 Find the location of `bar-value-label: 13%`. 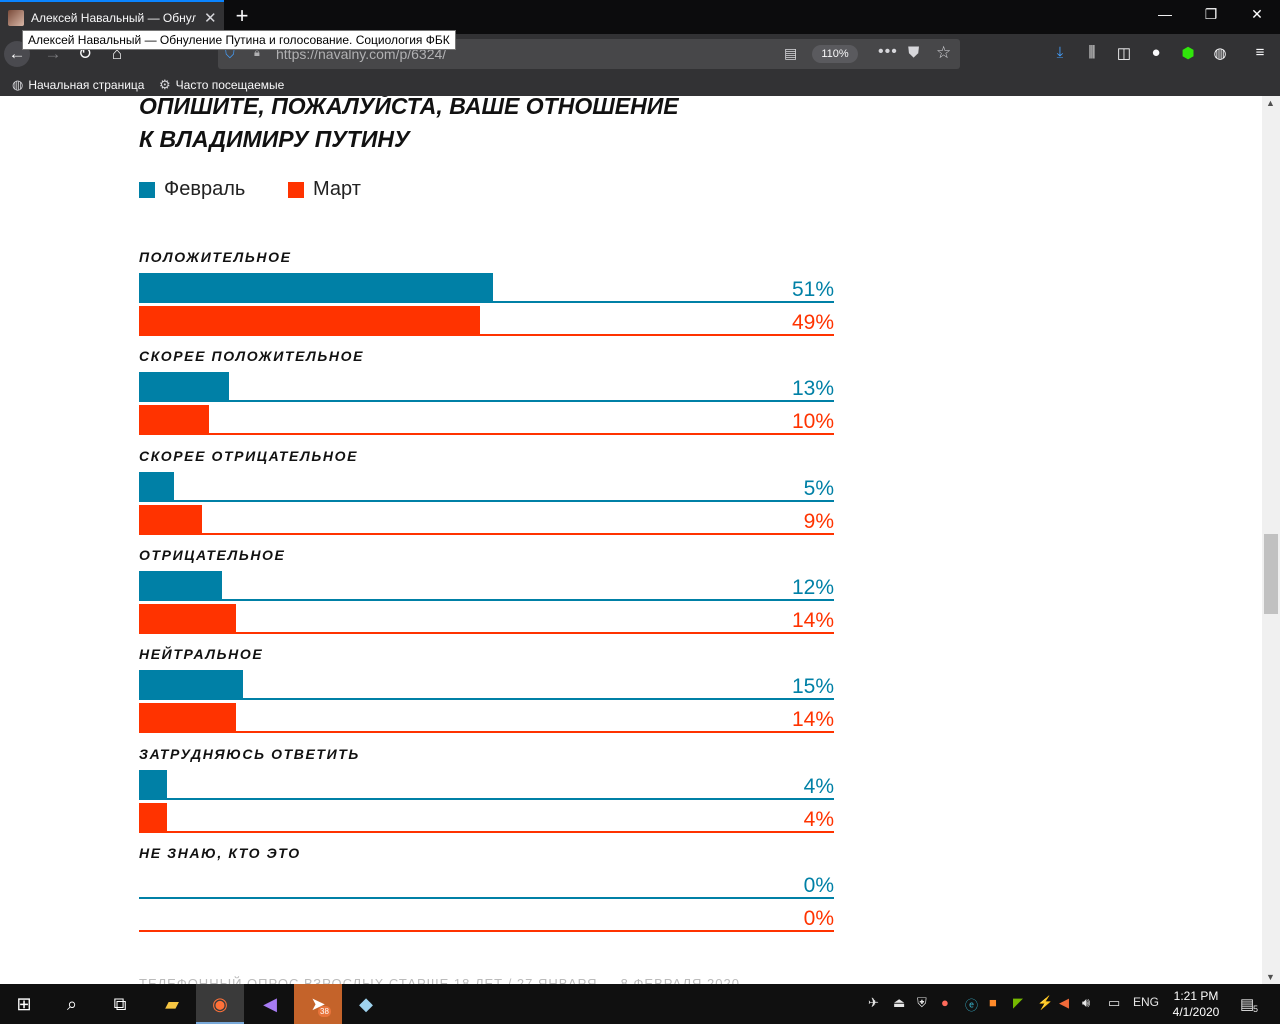

bar-value-label: 13% is located at coordinates (812, 389).